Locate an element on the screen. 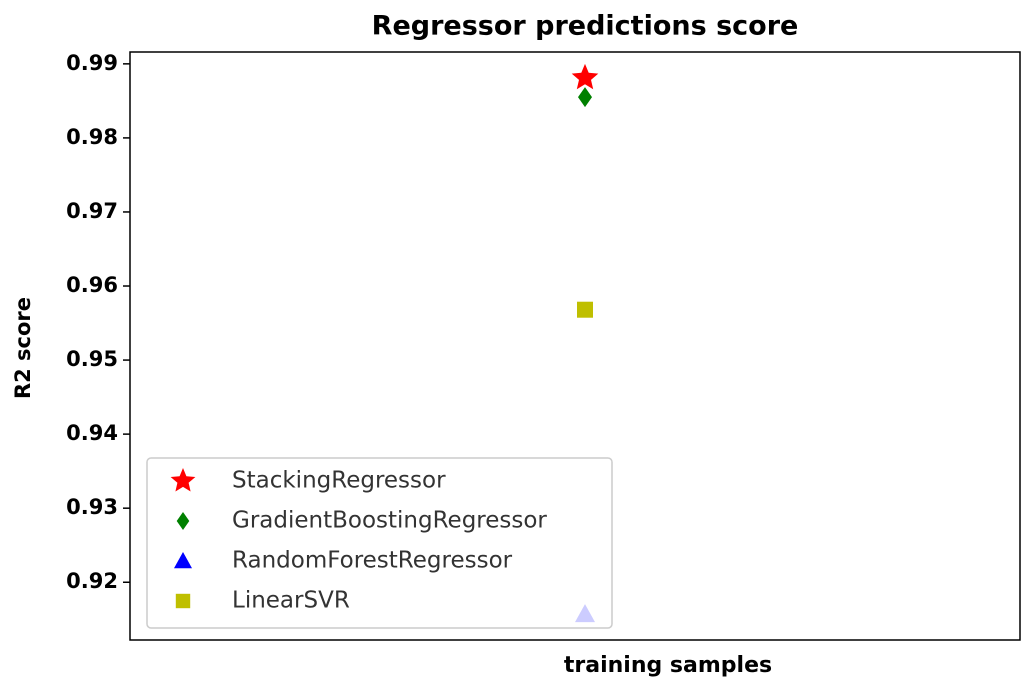 The image size is (1025, 682). y-tick-label: 0.99 is located at coordinates (92, 63).